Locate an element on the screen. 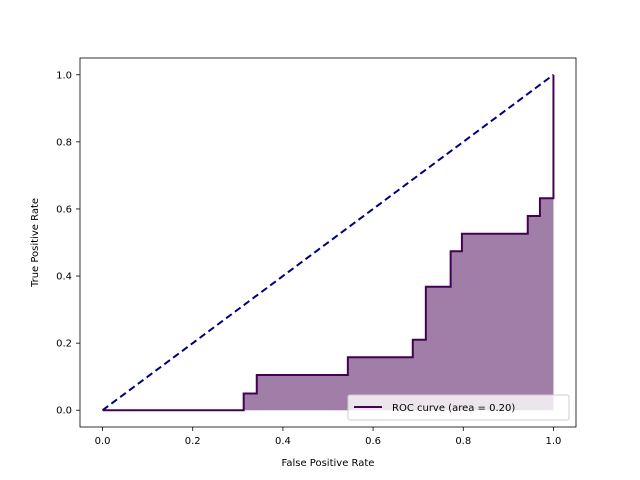 The width and height of the screenshot is (640, 480). y-tick-label: 0.2 is located at coordinates (64, 344).